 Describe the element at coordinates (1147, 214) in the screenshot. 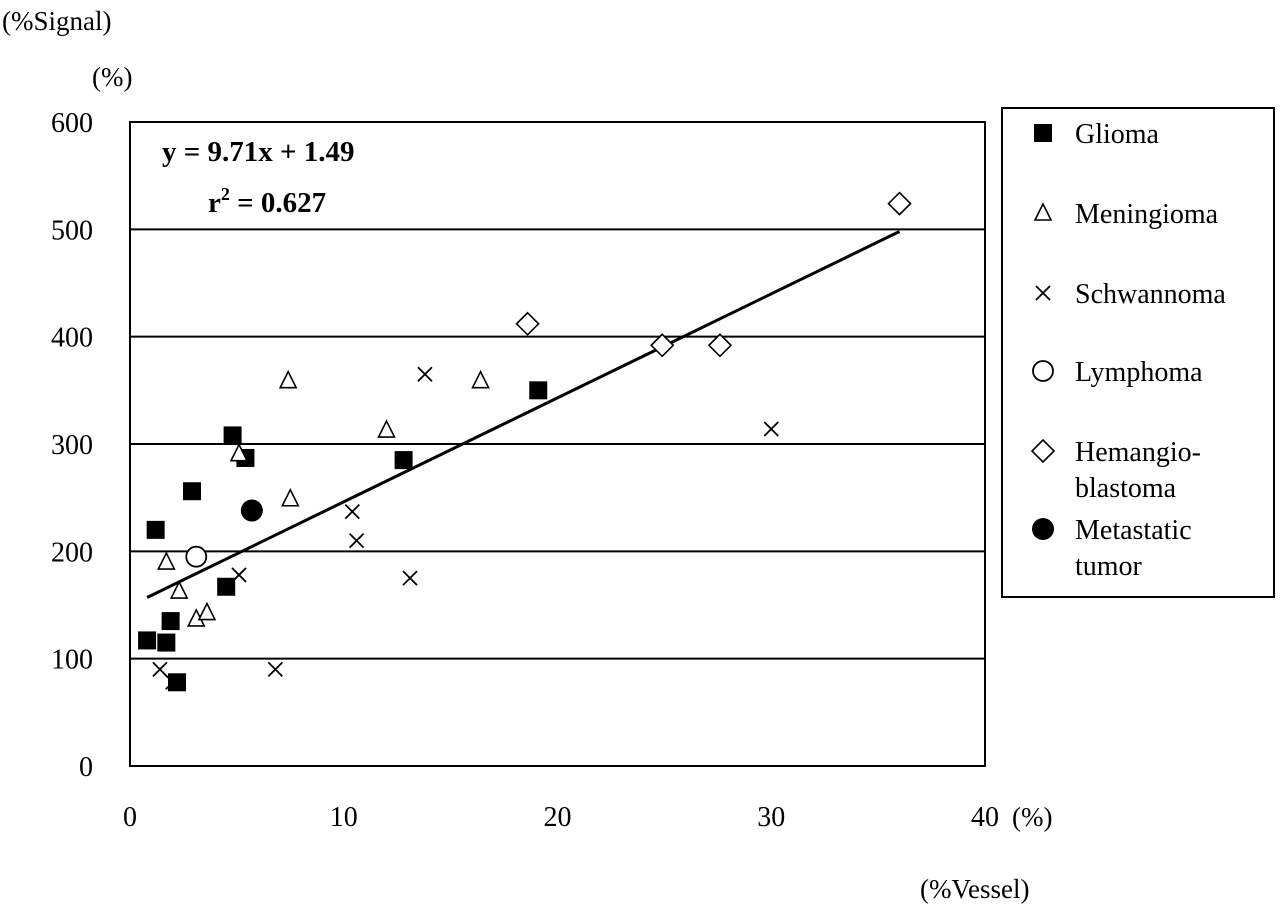

I see `legend-label-line: Meningioma` at that location.